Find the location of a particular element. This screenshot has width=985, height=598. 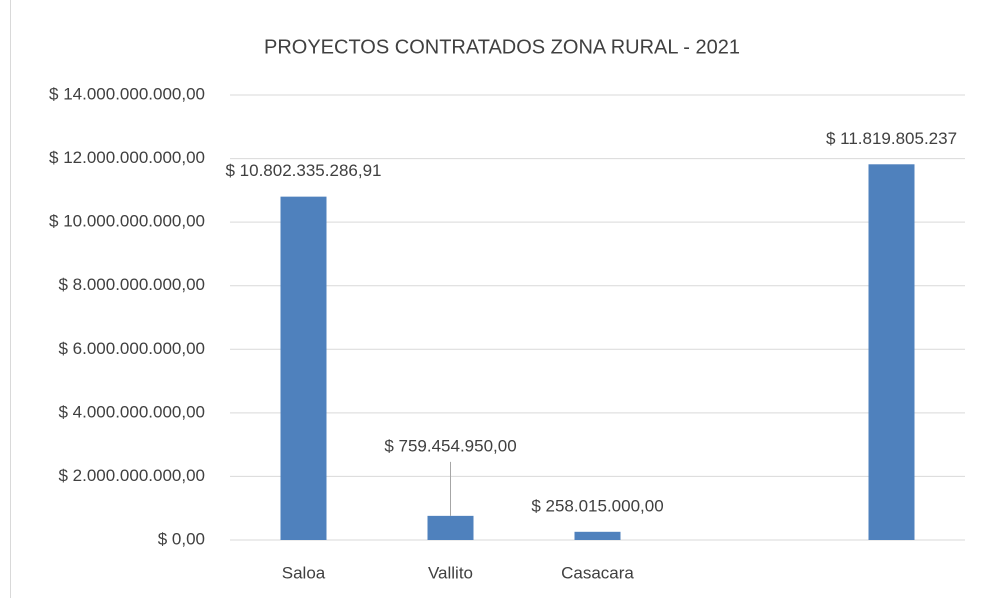

y-tick-label: $ 4.000.000.000,00 is located at coordinates (131, 411).